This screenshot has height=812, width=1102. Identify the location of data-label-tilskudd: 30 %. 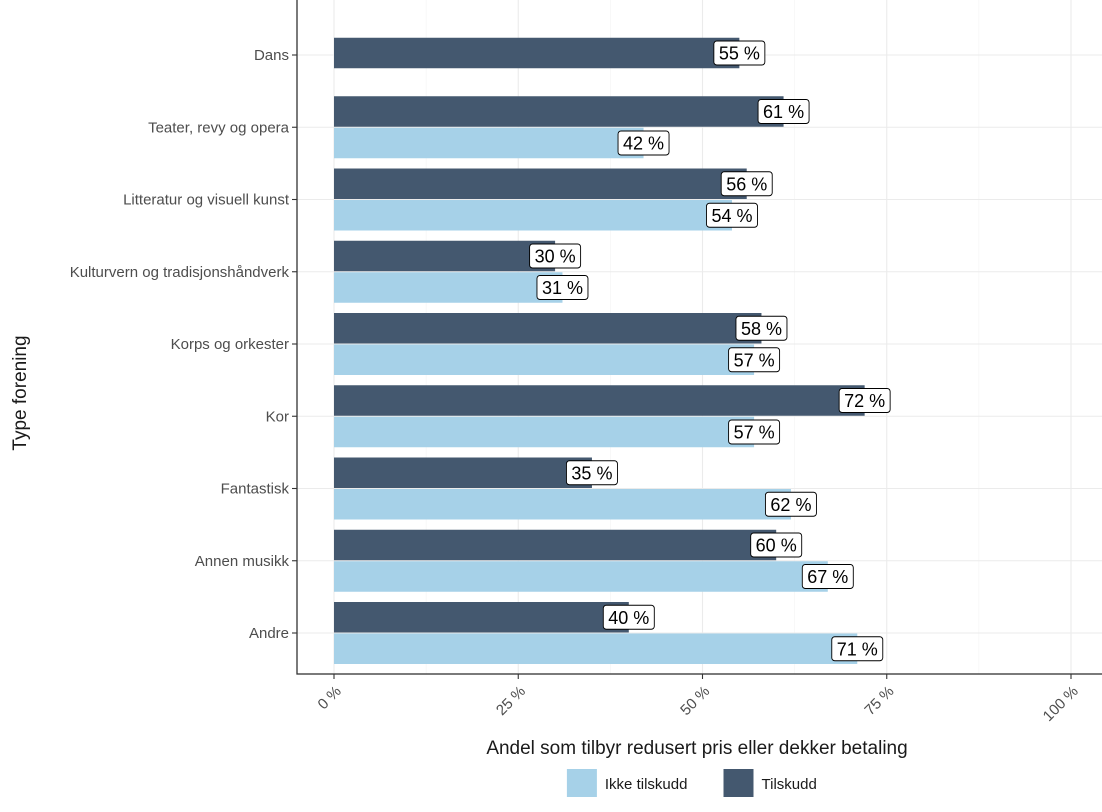
(555, 256).